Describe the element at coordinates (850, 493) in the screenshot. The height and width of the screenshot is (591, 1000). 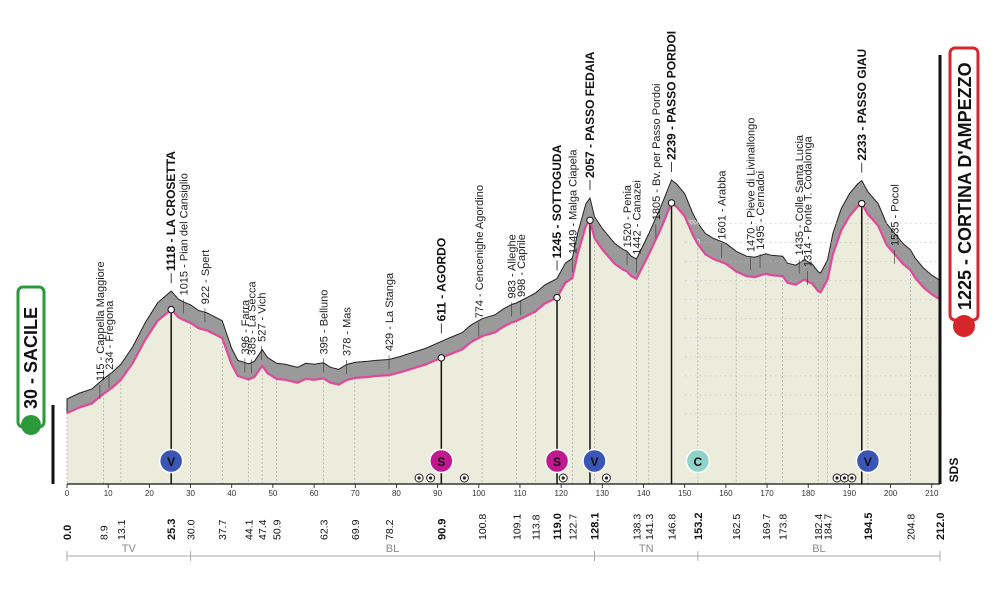
I see `km-tick-label: 190` at that location.